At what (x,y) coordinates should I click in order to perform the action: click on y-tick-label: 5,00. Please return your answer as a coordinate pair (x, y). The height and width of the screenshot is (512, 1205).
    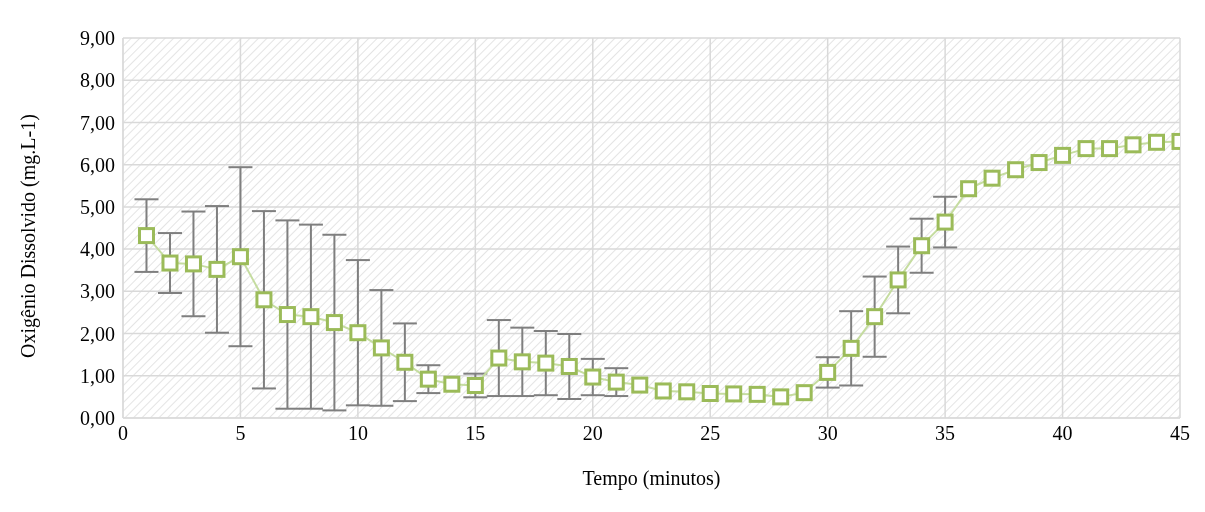
    Looking at the image, I should click on (97, 206).